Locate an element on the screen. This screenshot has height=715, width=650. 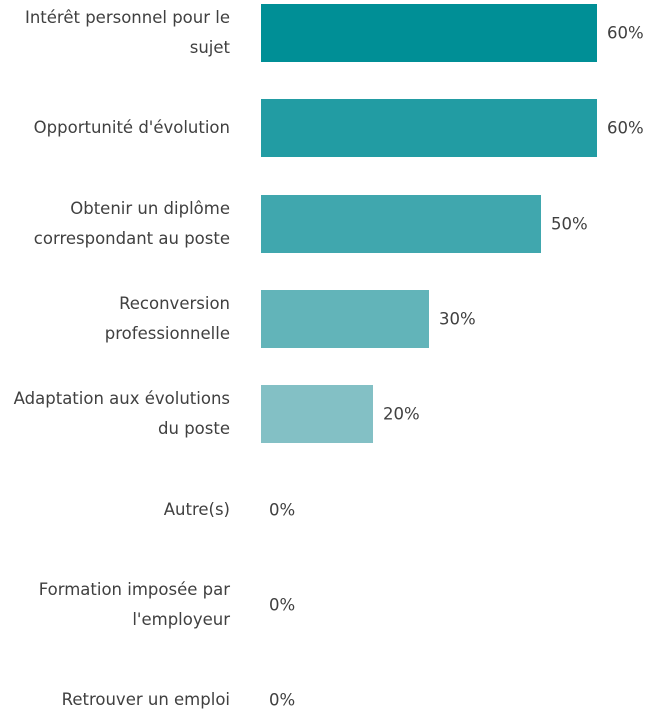
category-label: Reconversion professionnelle is located at coordinates (167, 318).